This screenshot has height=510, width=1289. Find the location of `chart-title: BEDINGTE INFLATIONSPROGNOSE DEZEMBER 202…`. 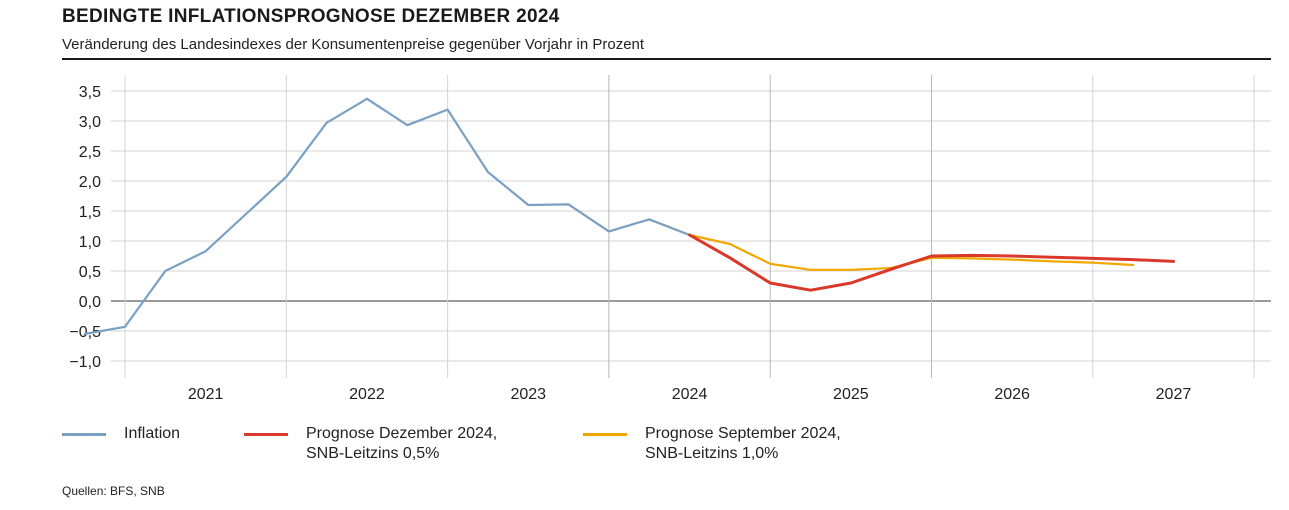

chart-title: BEDINGTE INFLATIONSPROGNOSE DEZEMBER 202… is located at coordinates (311, 16).